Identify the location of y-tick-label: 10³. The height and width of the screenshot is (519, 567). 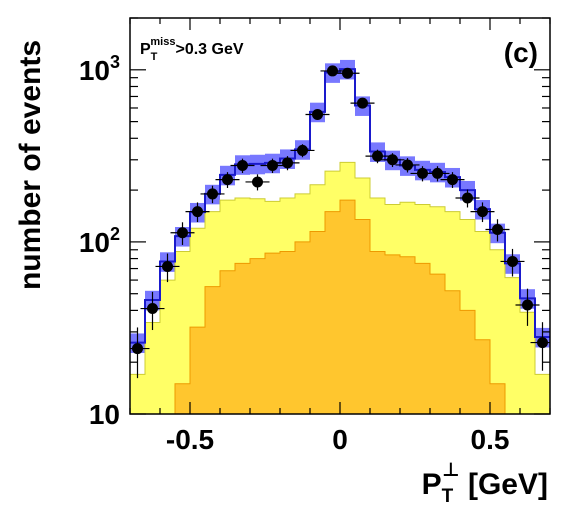
(99, 69).